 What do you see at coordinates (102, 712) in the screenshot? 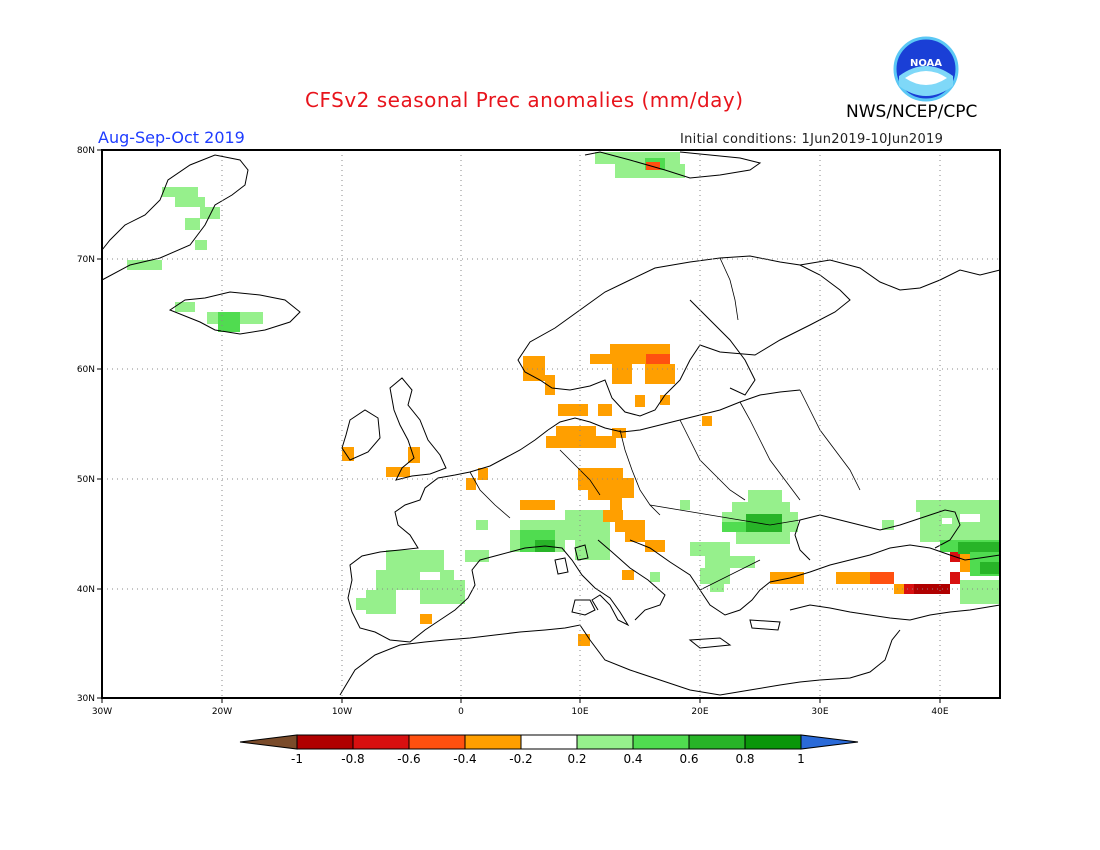
I see `lon-tick-label: 30W` at bounding box center [102, 712].